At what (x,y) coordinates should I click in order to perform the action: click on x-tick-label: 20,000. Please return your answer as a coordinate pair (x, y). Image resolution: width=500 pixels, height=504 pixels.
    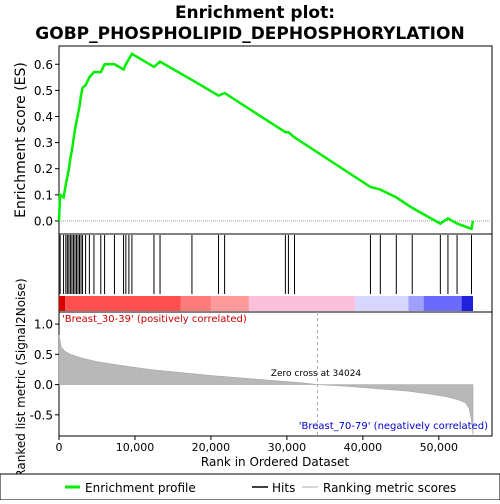
    Looking at the image, I should click on (211, 447).